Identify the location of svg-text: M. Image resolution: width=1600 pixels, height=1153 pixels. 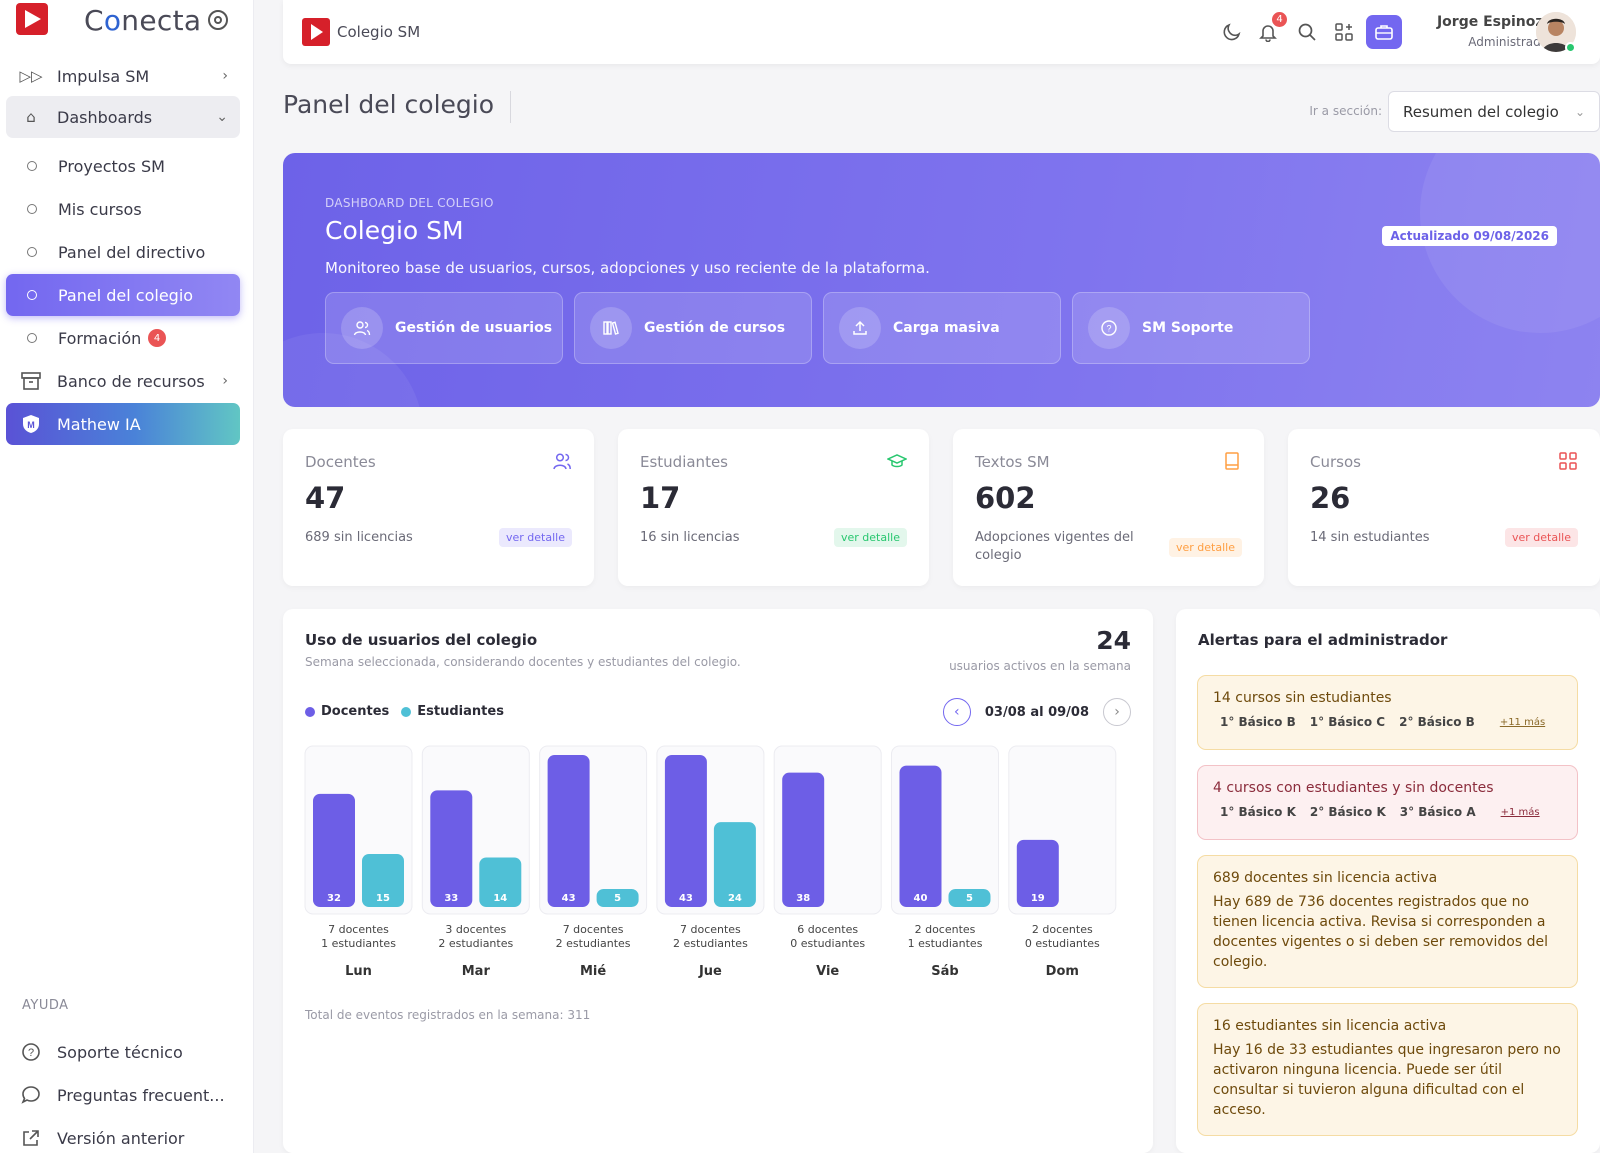
(31, 425).